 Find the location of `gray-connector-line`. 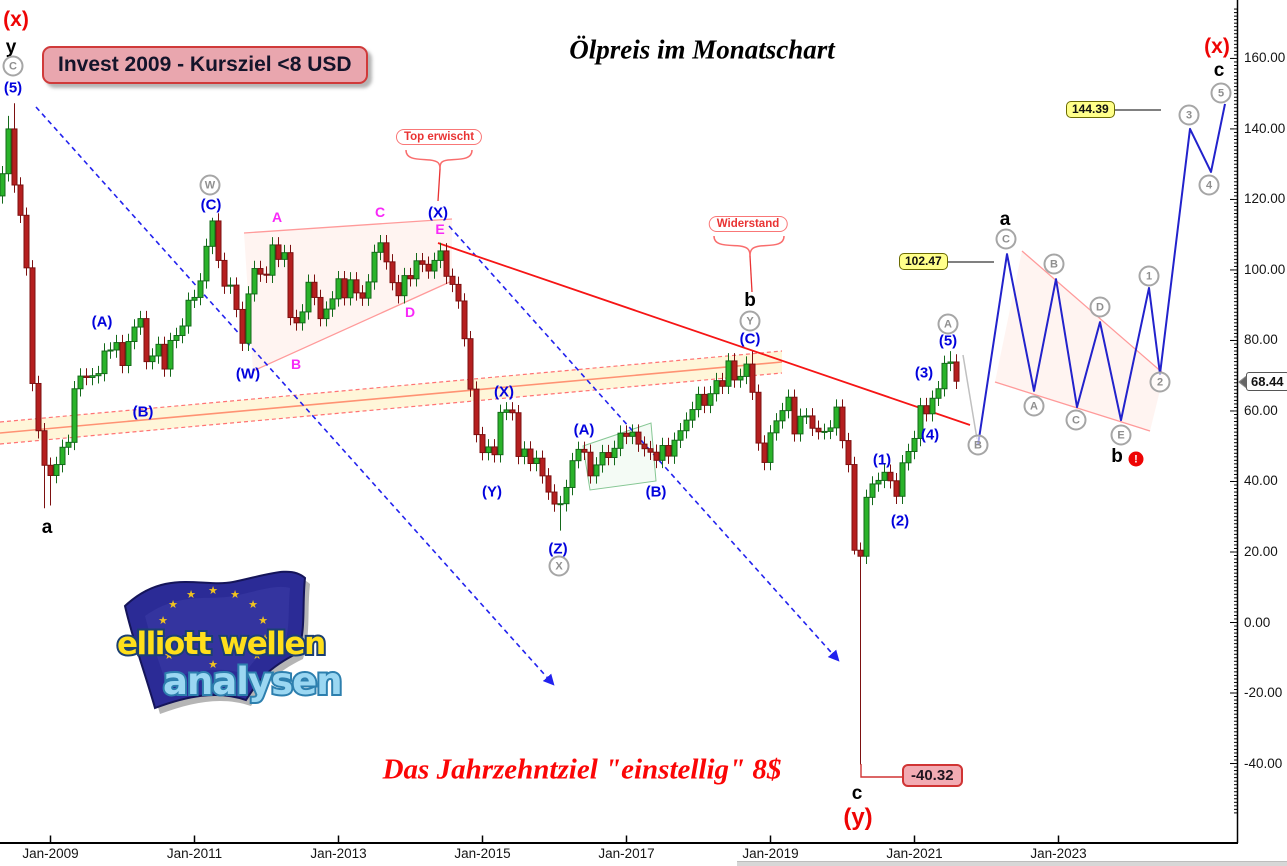

gray-connector-line is located at coordinates (970, 397).